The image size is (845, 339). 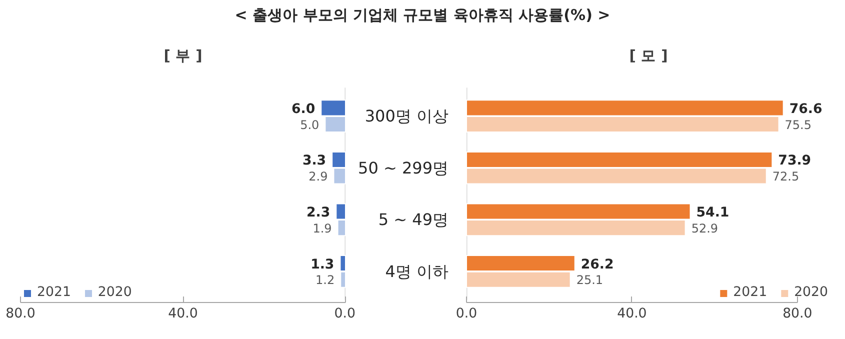 I want to click on data-label: 2.3, so click(x=318, y=213).